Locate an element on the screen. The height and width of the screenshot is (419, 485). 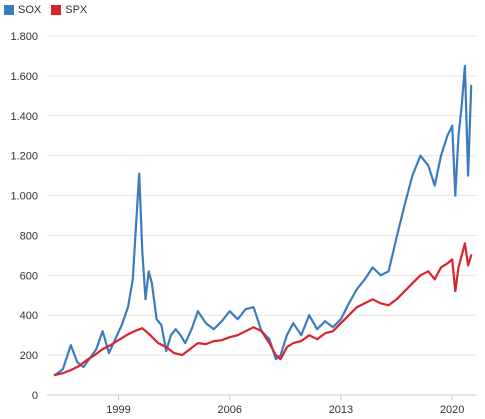
y-axis-tick-labels: 0 200 400 600 800 1.000 1.200 1.400 1.600 1.800 is located at coordinates (24, 216).